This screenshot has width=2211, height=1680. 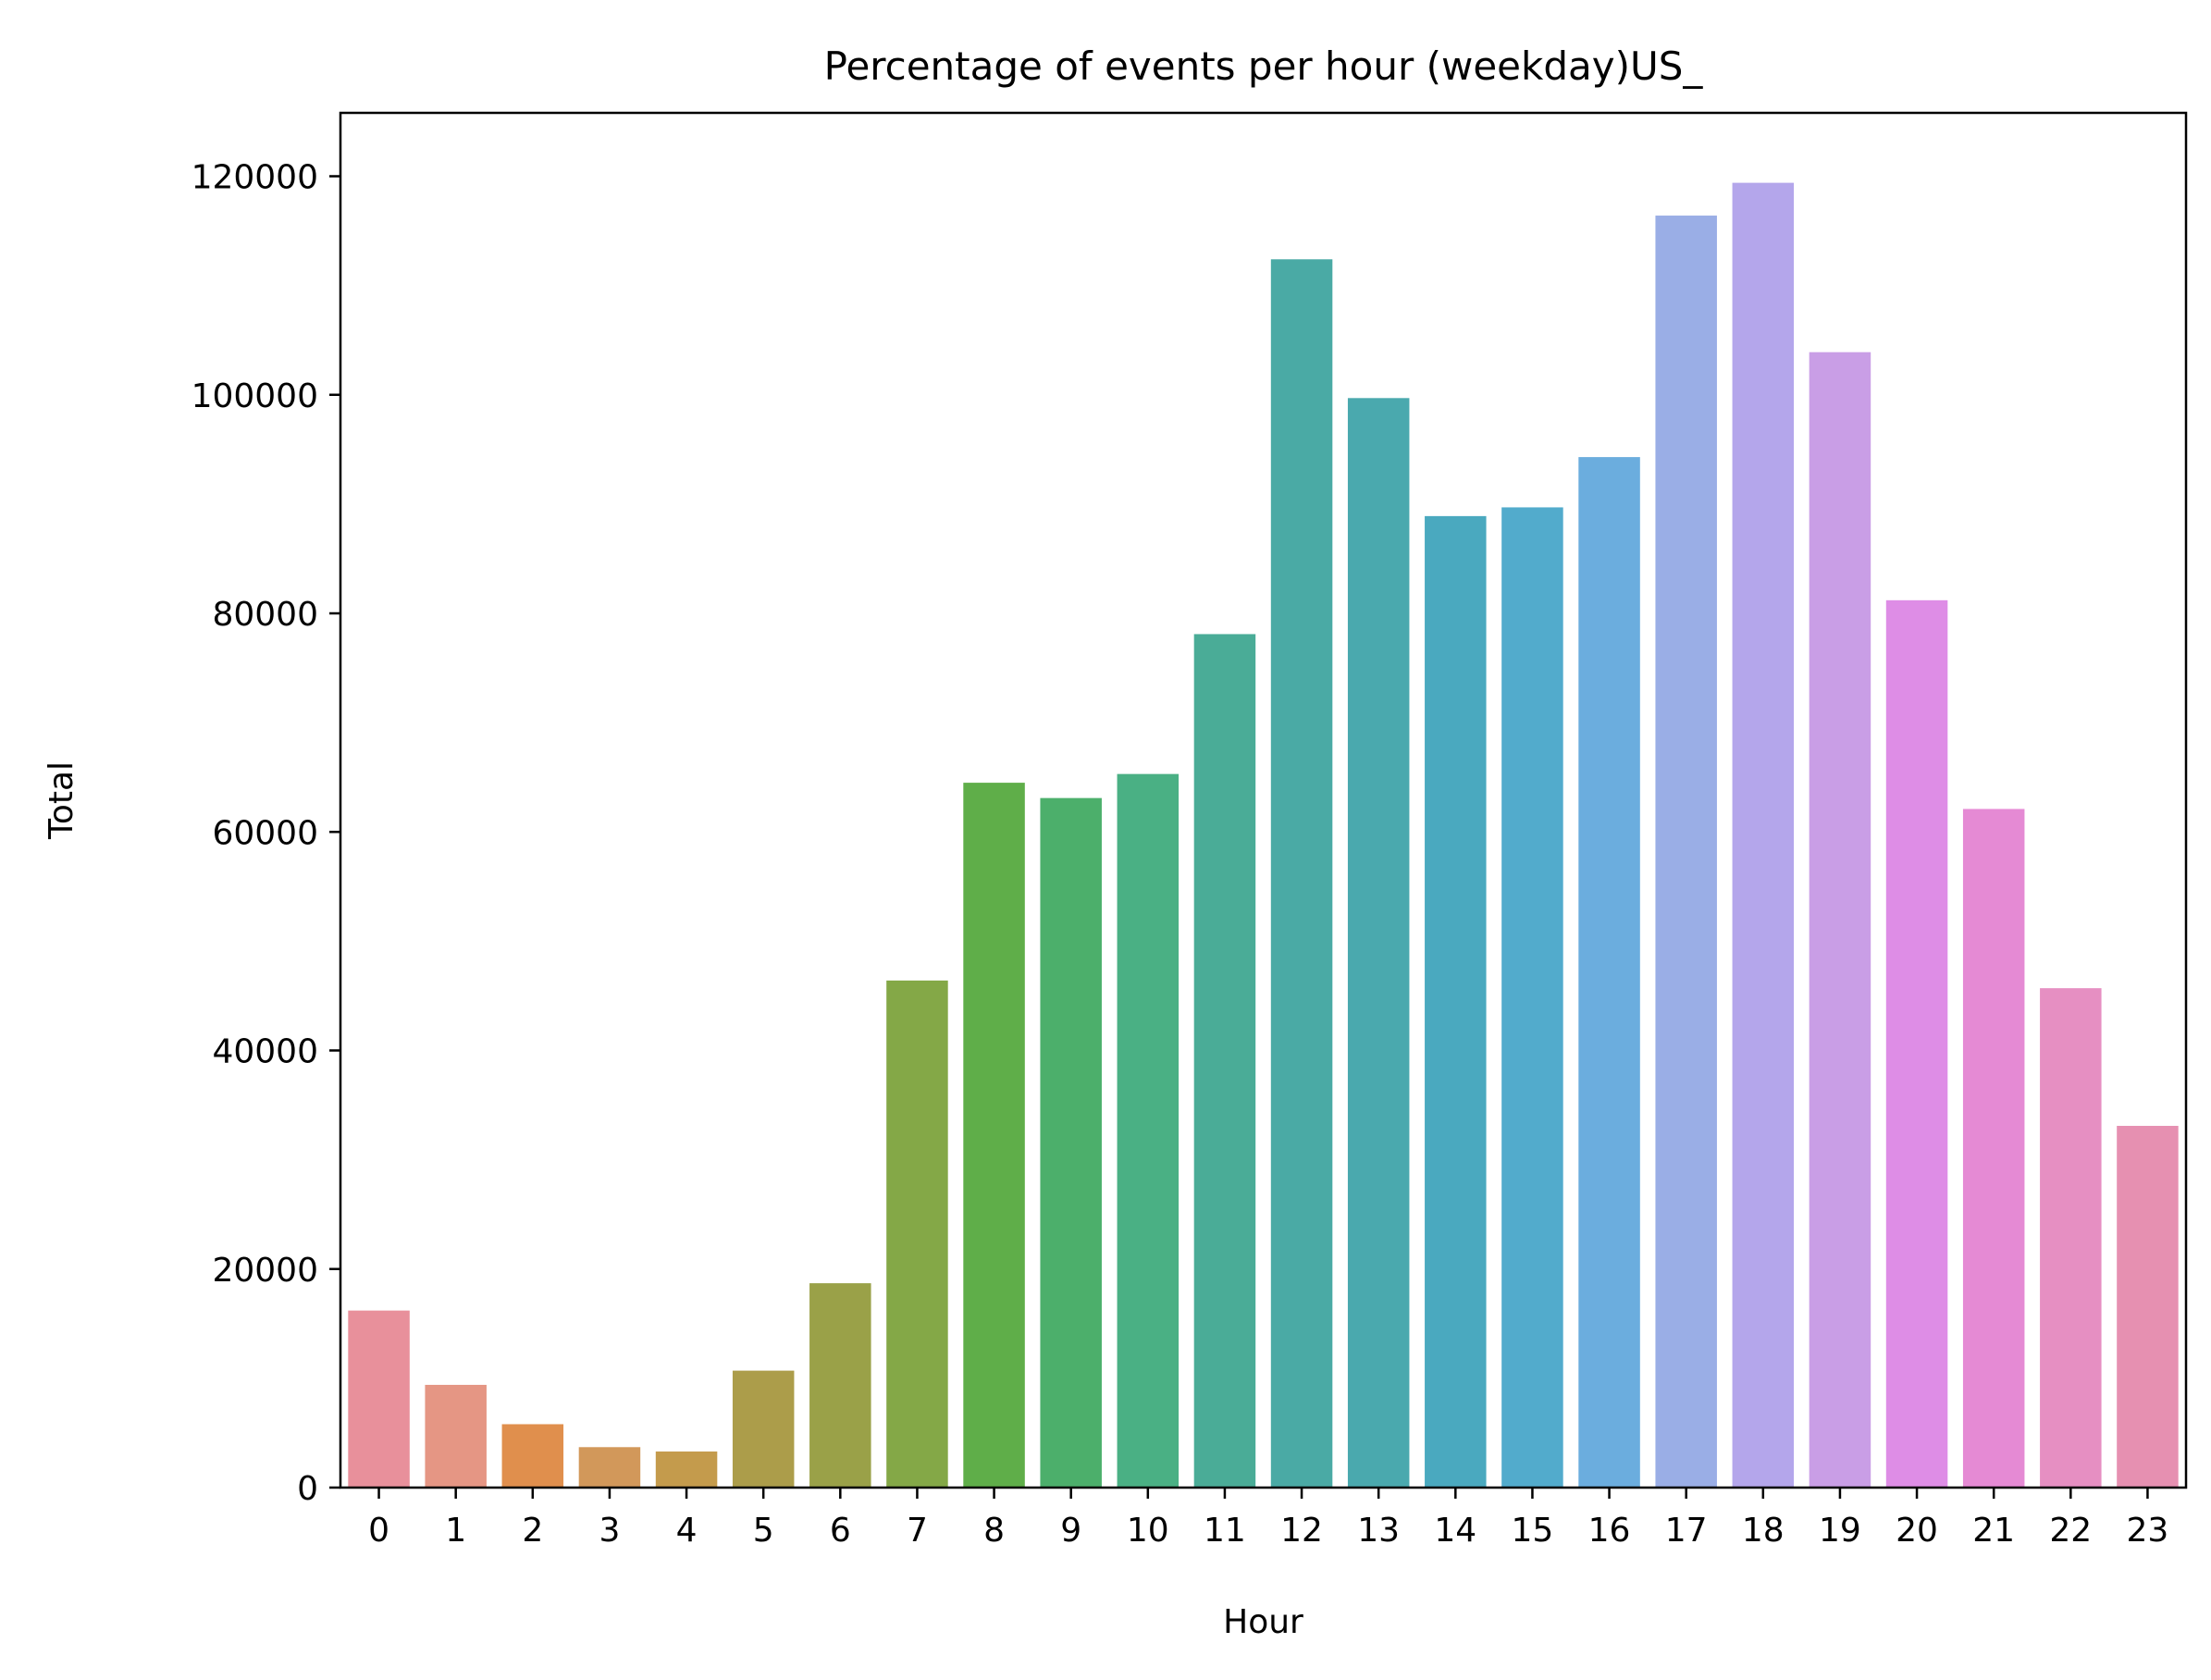 What do you see at coordinates (763, 1531) in the screenshot?
I see `x-tick-label: 5` at bounding box center [763, 1531].